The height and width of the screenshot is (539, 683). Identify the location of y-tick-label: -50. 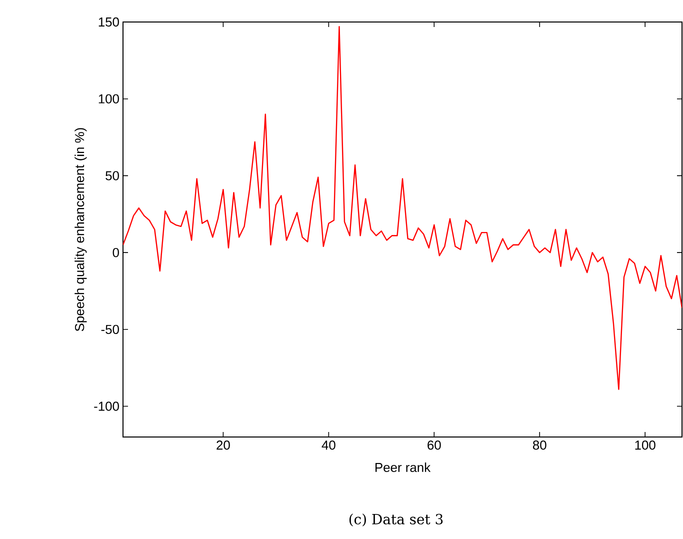
(110, 329).